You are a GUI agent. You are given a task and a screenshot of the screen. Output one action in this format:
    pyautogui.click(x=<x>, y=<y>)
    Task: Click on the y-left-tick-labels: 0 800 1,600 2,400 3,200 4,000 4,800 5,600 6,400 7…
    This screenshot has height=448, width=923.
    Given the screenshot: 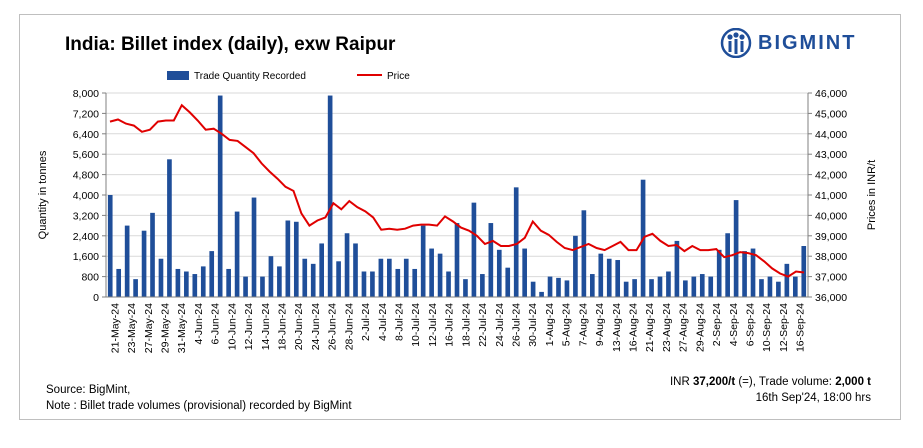 What is the action you would take?
    pyautogui.click(x=86, y=196)
    